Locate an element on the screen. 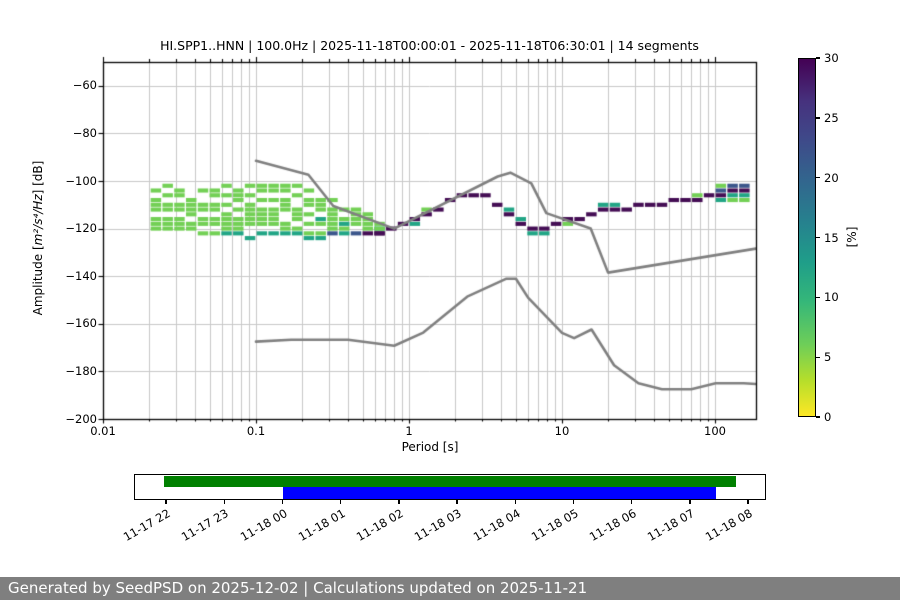 Image resolution: width=900 pixels, height=600 pixels. y-tick-label: −200 is located at coordinates (81, 418).